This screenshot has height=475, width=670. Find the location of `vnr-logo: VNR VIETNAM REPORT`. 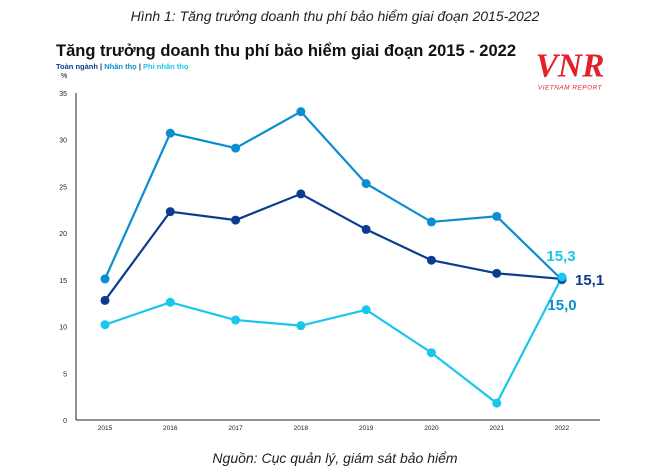

vnr-logo: VNR VIETNAM REPORT is located at coordinates (570, 69).